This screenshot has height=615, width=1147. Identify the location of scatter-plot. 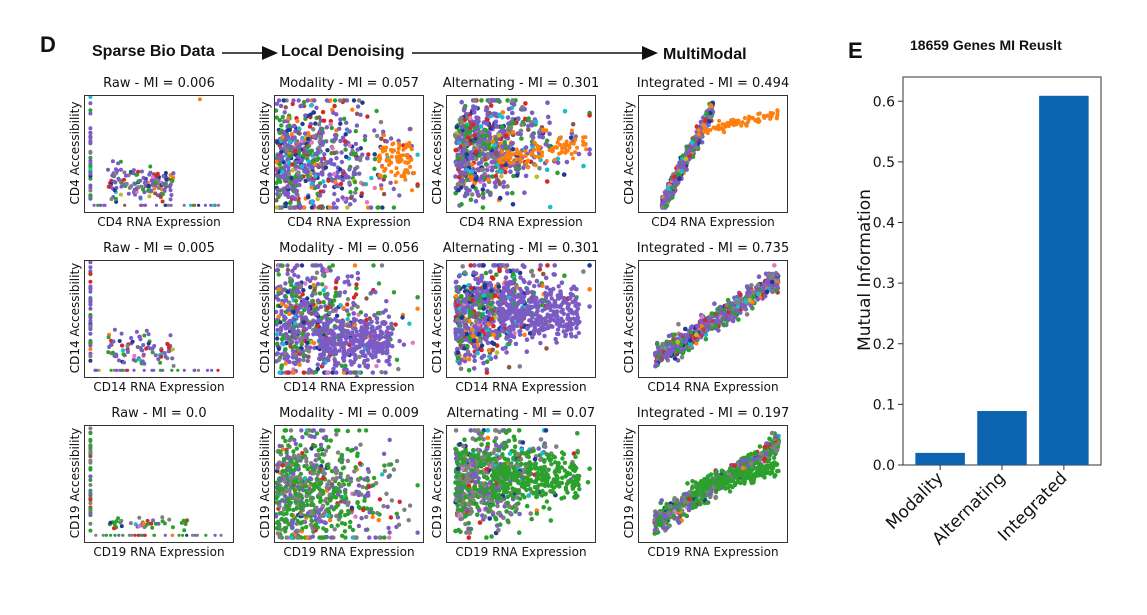
(349, 319).